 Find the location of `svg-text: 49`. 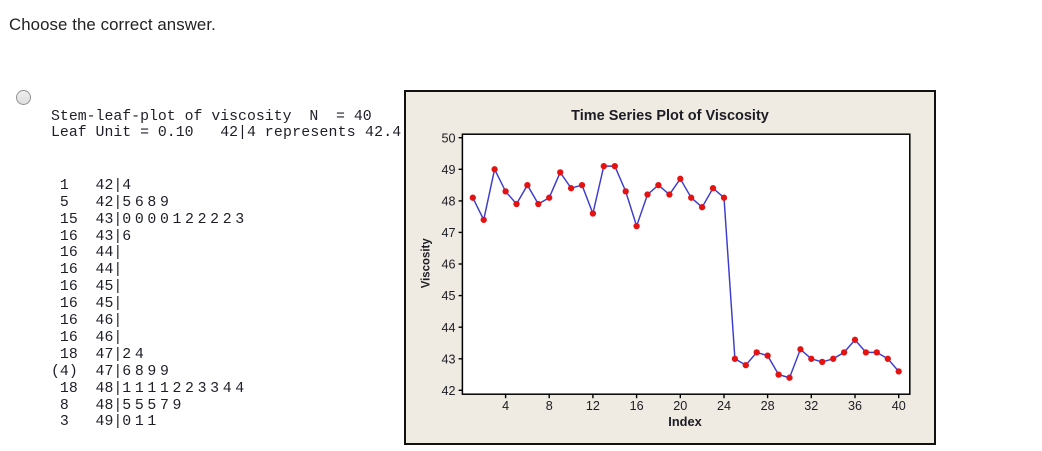

svg-text: 49 is located at coordinates (448, 170).